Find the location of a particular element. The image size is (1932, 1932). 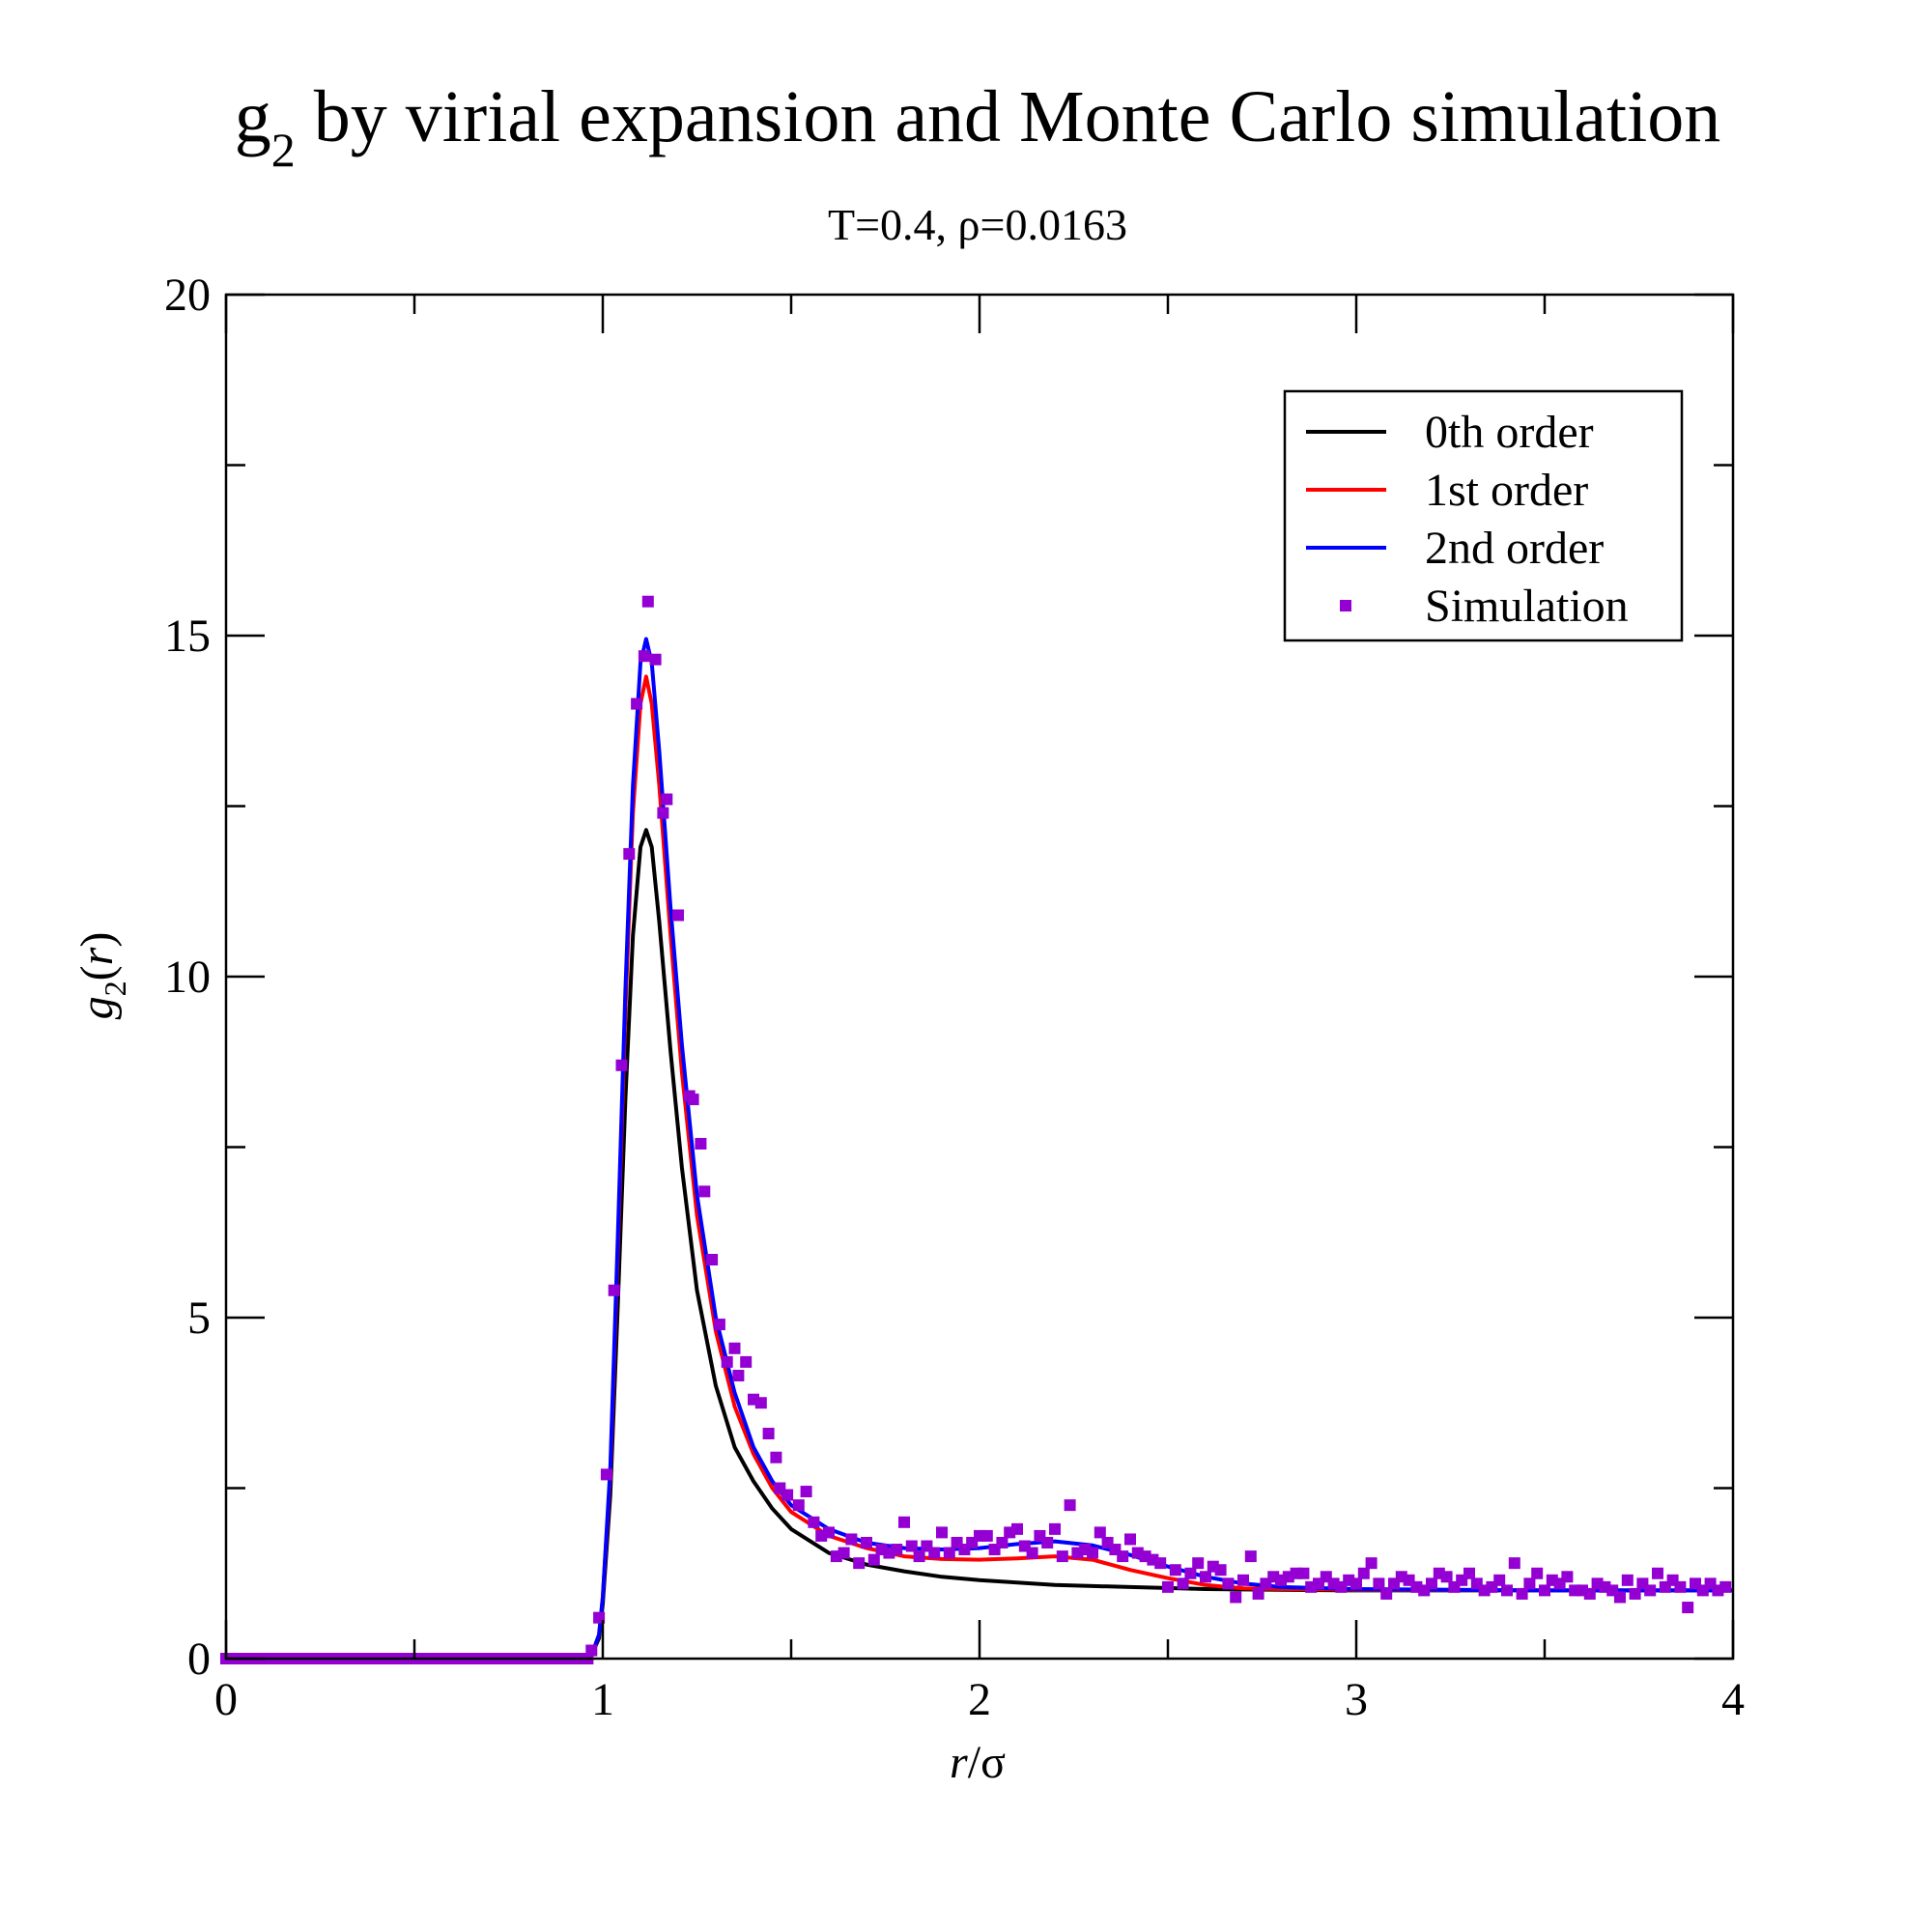

legend-label-2nd-order: 2nd order is located at coordinates (1514, 548).